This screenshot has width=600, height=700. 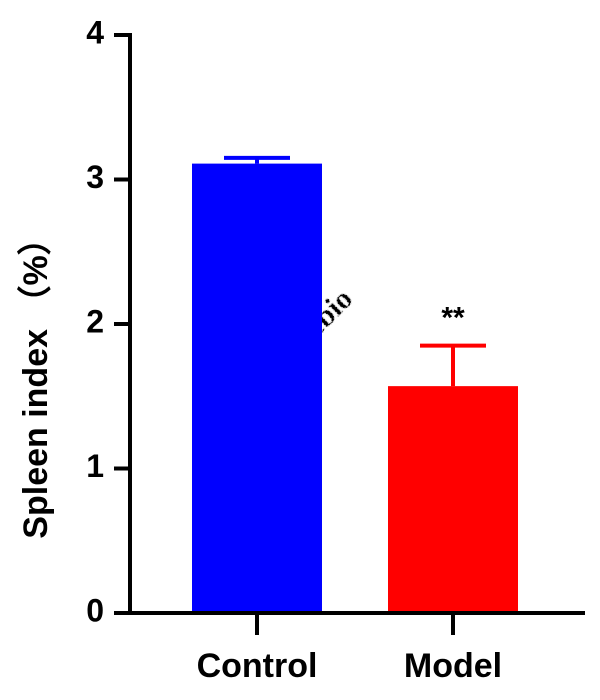 I want to click on significance-label: **, so click(x=453, y=318).